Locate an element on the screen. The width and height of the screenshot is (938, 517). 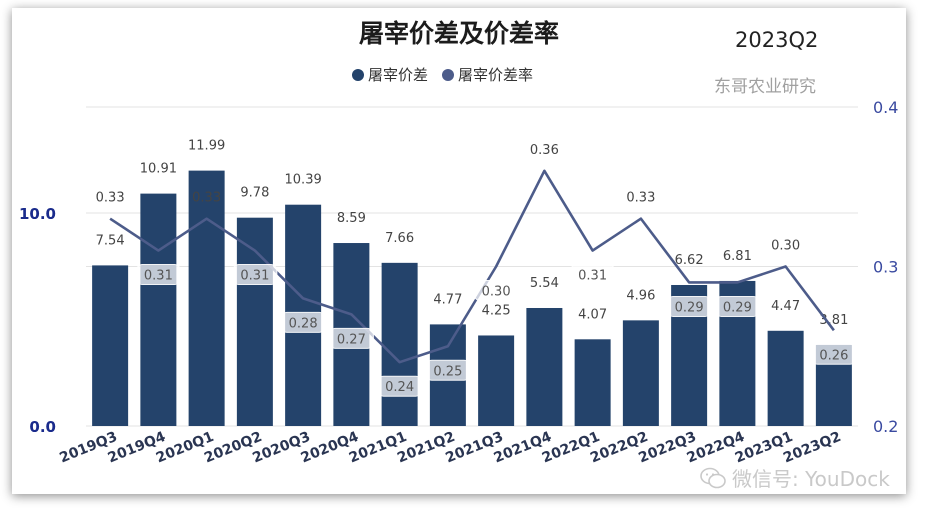
line-data-label: 0.28 is located at coordinates (303, 323).